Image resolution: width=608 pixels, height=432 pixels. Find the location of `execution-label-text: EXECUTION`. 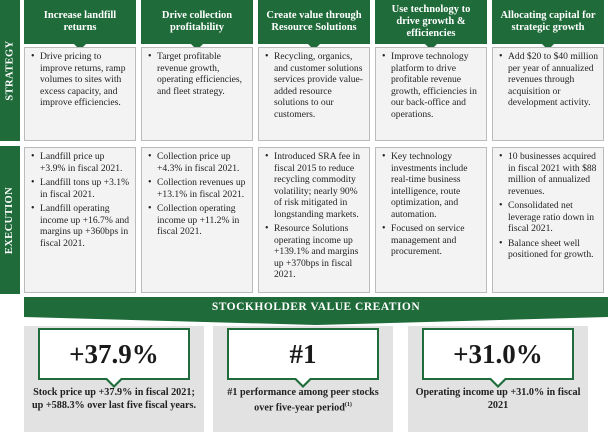

execution-label-text: EXECUTION is located at coordinates (10, 220).